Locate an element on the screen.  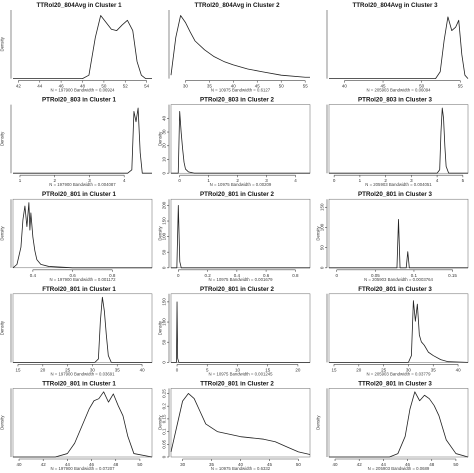
x-tick-label: 0.1 is located at coordinates (414, 275).